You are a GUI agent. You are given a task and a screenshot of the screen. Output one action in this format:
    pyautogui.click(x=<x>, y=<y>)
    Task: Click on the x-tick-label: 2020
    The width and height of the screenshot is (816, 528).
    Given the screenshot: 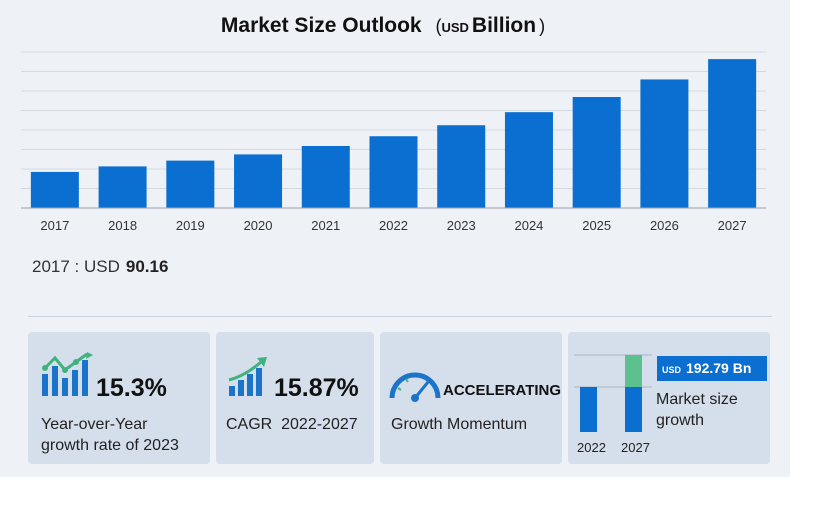 What is the action you would take?
    pyautogui.click(x=258, y=225)
    